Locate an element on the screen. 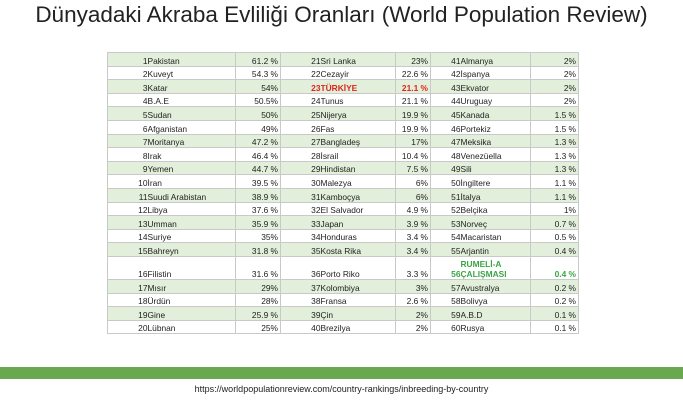 The height and width of the screenshot is (400, 683). country-cell: Avustralya is located at coordinates (495, 286).